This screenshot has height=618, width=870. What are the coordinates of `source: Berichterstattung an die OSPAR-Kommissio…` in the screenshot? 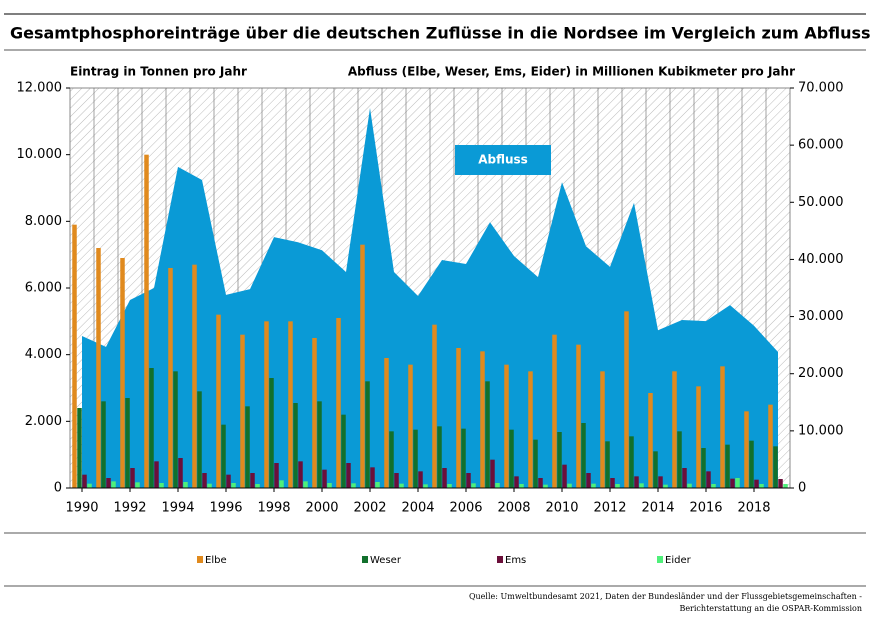 It's located at (770, 608).